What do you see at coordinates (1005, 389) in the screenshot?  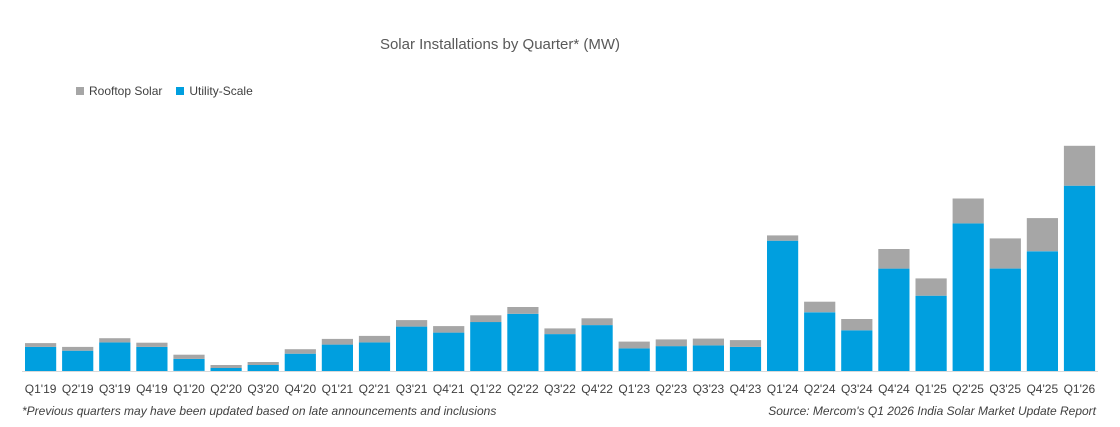 I see `x-tick-label: Q3'25` at bounding box center [1005, 389].